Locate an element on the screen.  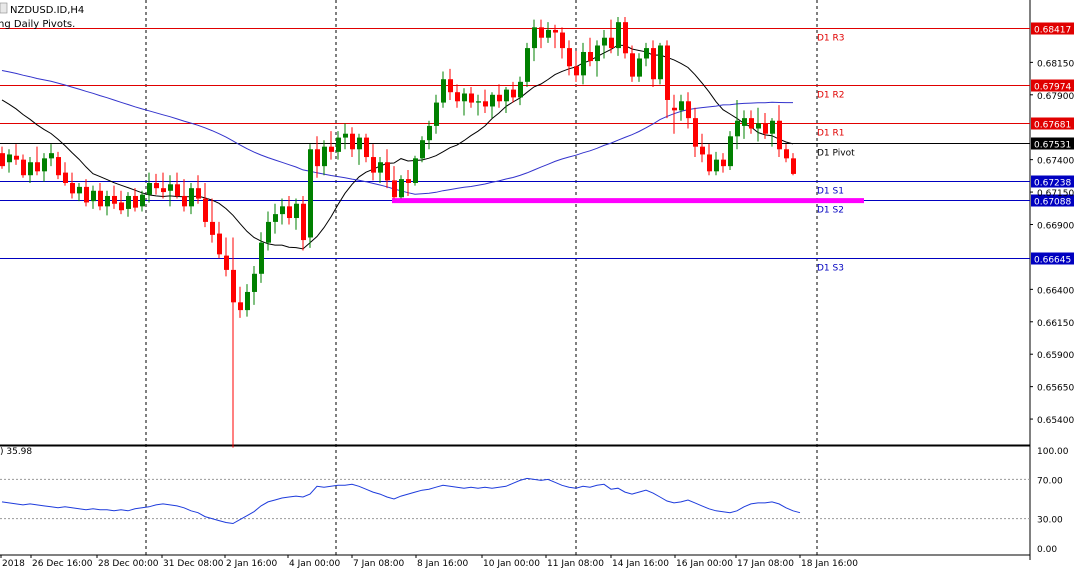
window-title: NZDUSD.ID,H4 is located at coordinates (47, 10).